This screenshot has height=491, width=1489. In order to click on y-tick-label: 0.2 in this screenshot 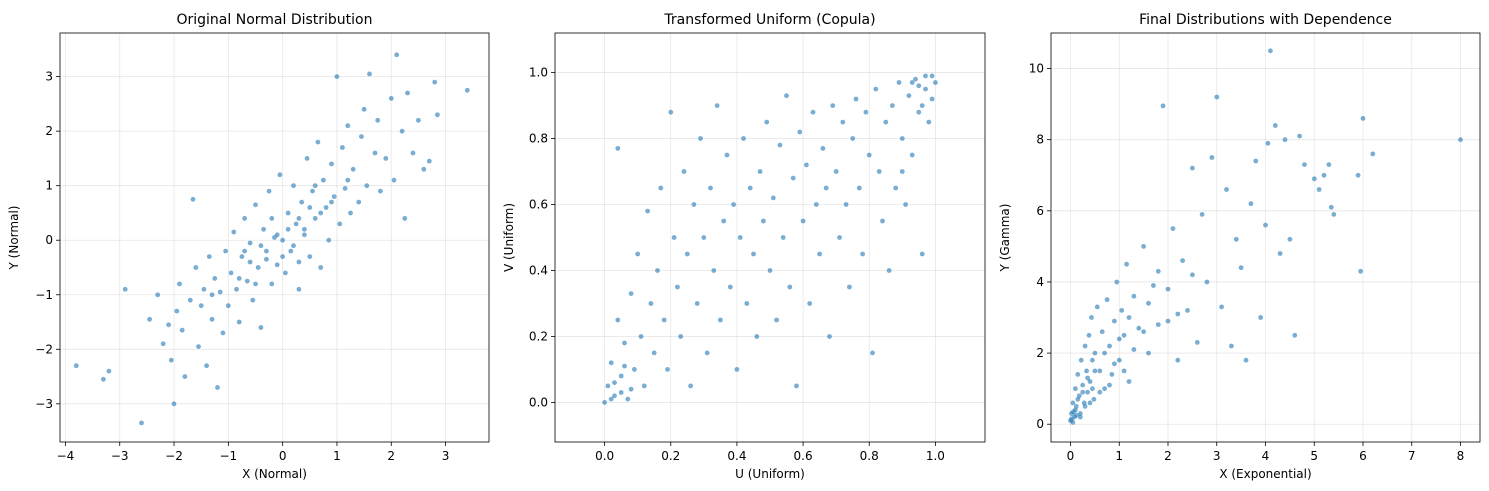, I will do `click(538, 336)`.